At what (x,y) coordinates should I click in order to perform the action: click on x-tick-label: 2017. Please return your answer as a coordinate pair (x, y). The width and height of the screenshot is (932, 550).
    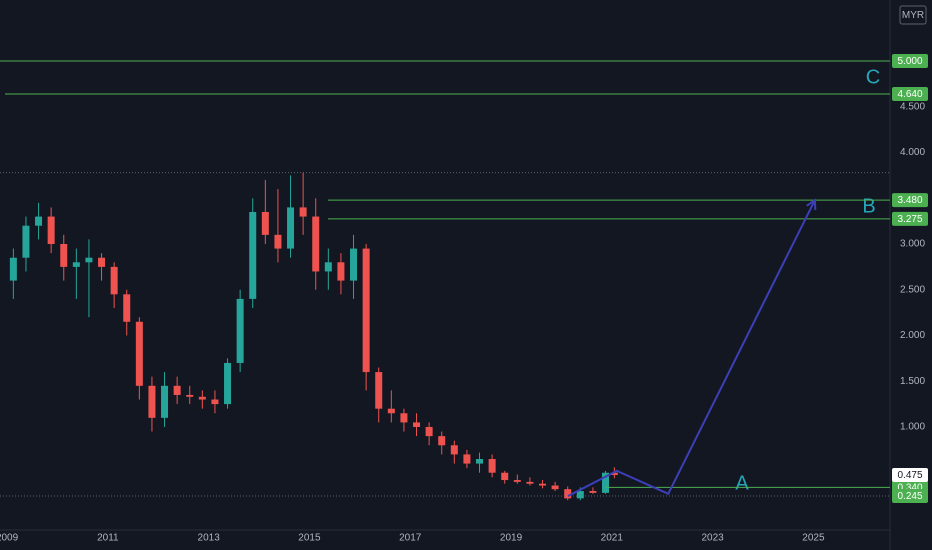
    Looking at the image, I should click on (410, 538).